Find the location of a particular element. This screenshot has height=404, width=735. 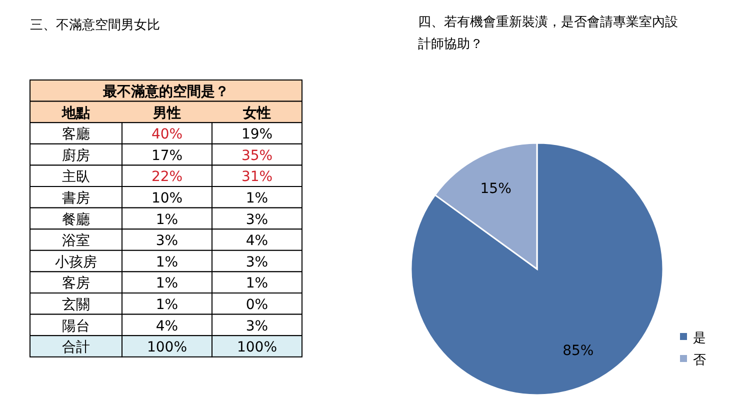

x-tick-label: 女性 is located at coordinates (256, 113).